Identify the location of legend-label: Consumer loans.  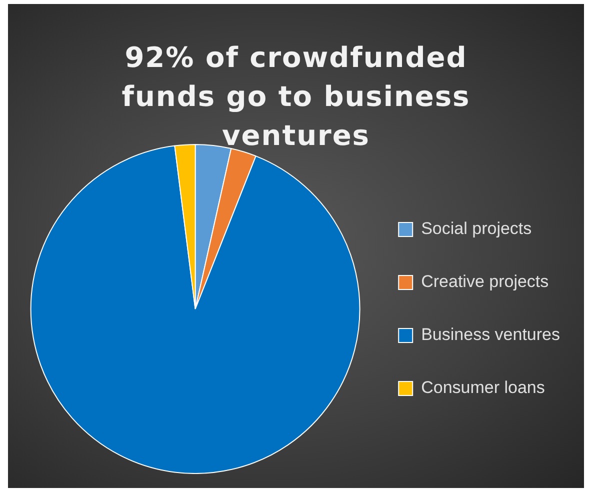
(483, 388).